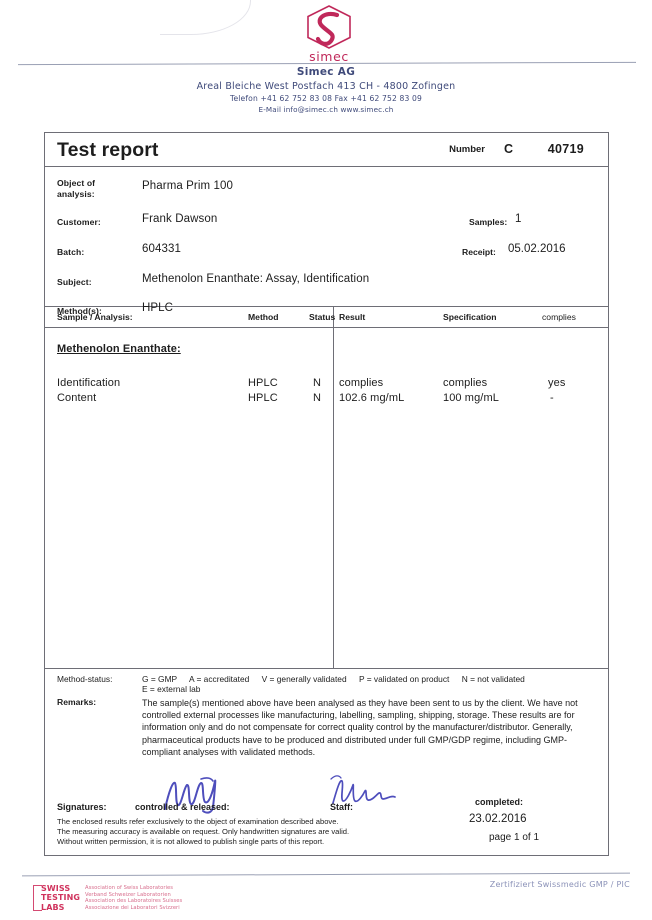  What do you see at coordinates (95, 317) in the screenshot?
I see `col-header-sample: Sample / Analysis:` at bounding box center [95, 317].